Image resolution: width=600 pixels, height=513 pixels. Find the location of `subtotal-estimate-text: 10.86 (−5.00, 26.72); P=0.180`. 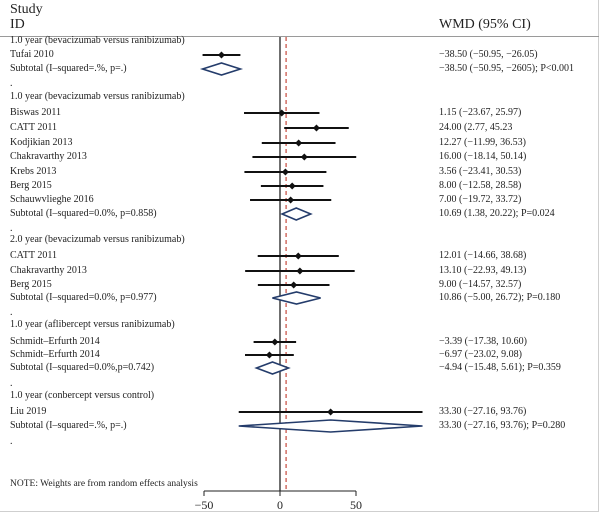

subtotal-estimate-text: 10.86 (−5.00, 26.72); P=0.180 is located at coordinates (500, 297).